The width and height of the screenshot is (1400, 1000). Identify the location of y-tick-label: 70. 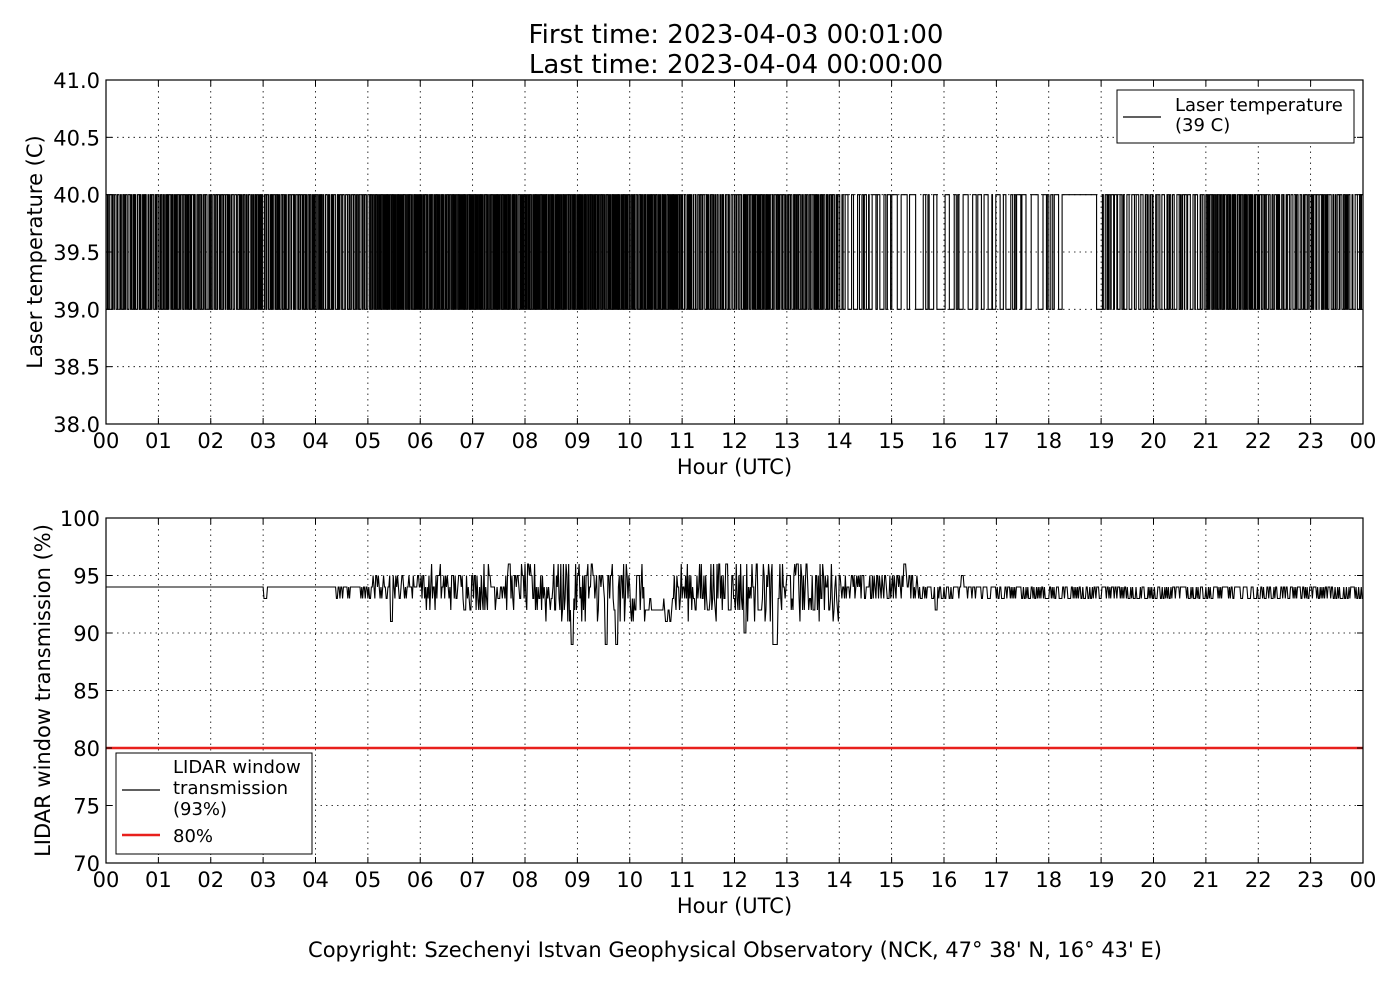
(86, 864).